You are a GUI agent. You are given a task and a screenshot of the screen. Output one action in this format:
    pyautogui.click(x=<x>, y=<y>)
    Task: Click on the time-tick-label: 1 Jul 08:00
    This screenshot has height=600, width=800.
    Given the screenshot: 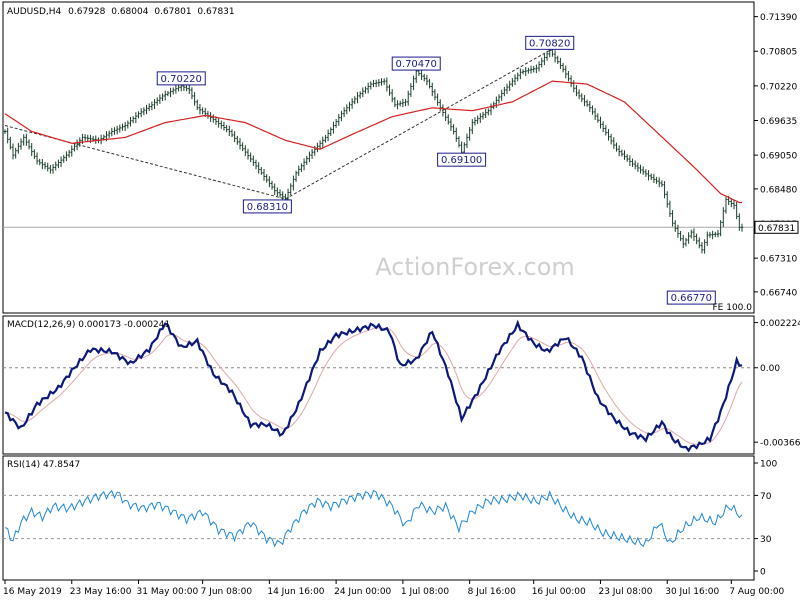 What is the action you would take?
    pyautogui.click(x=425, y=592)
    